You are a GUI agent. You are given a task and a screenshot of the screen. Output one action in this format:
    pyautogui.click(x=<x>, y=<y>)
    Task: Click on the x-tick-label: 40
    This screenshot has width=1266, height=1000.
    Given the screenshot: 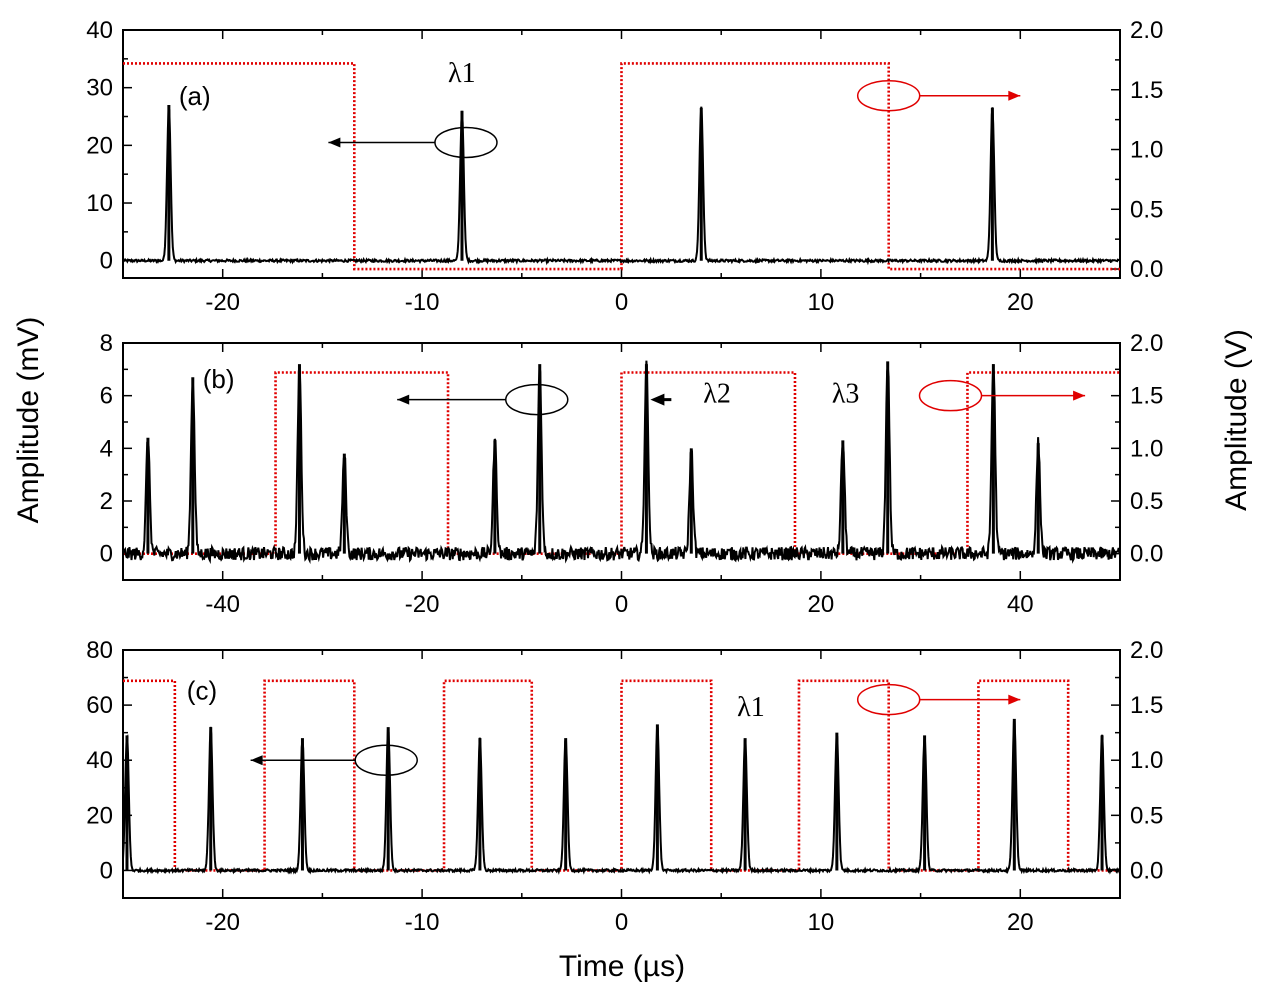 What is the action you would take?
    pyautogui.click(x=1020, y=604)
    